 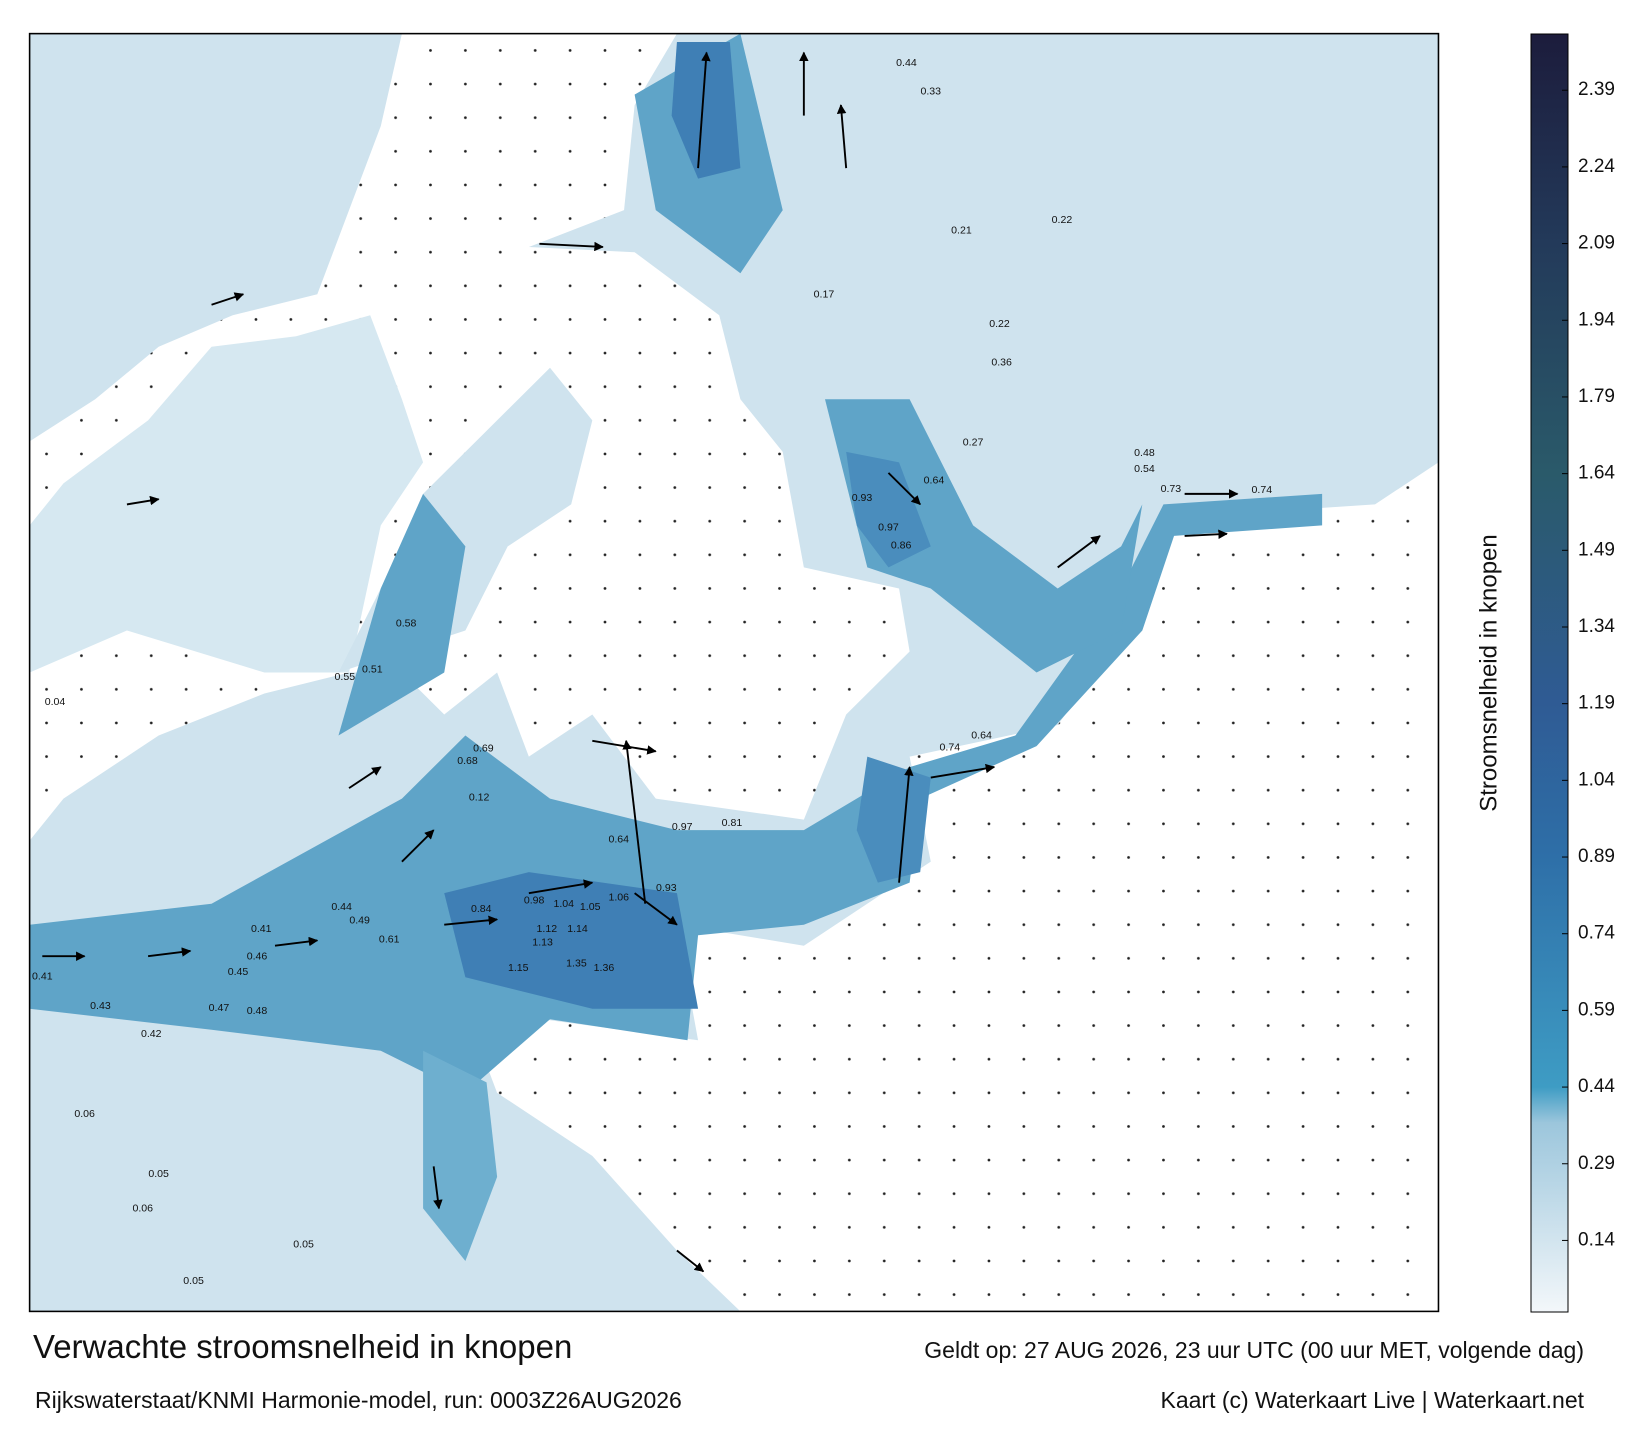 What do you see at coordinates (1596, 1086) in the screenshot?
I see `colorbar-tick-label: 0.44` at bounding box center [1596, 1086].